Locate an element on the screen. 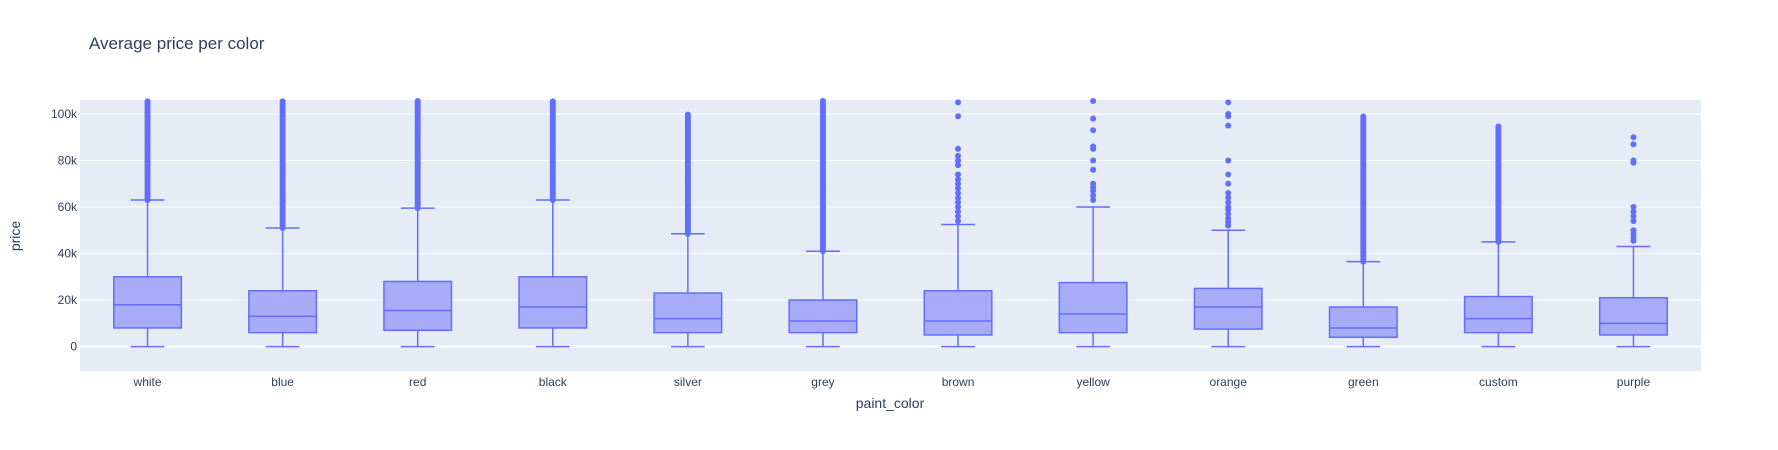 This screenshot has width=1778, height=450. y-tick-label: 40k is located at coordinates (68, 254).